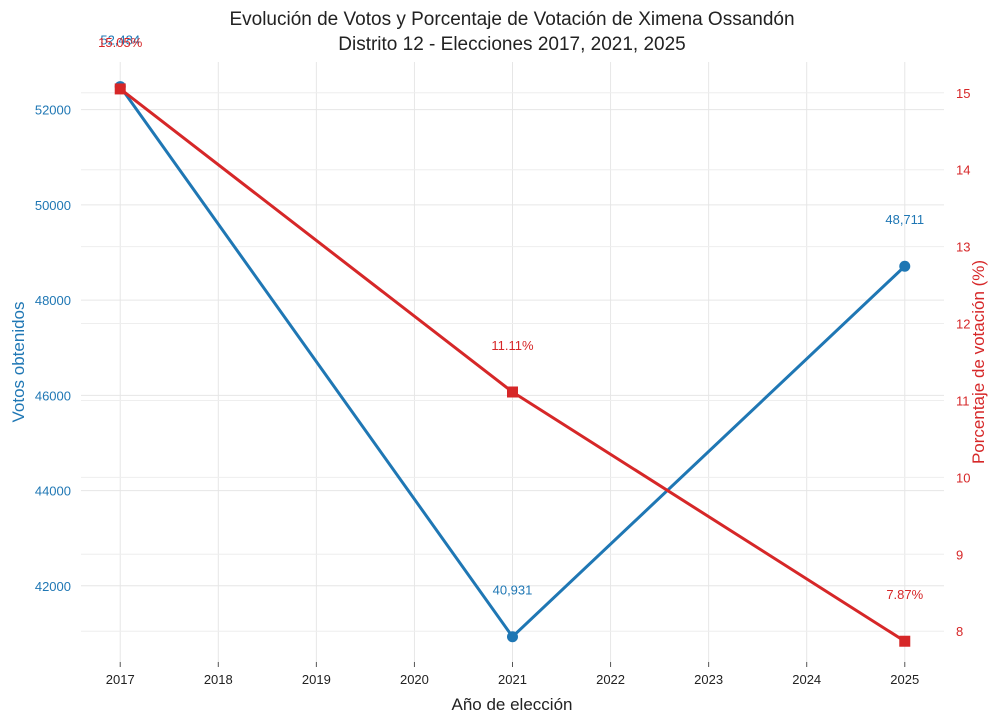 Image resolution: width=996 pixels, height=718 pixels. I want to click on y-left-tick-label: 46000, so click(53, 395).